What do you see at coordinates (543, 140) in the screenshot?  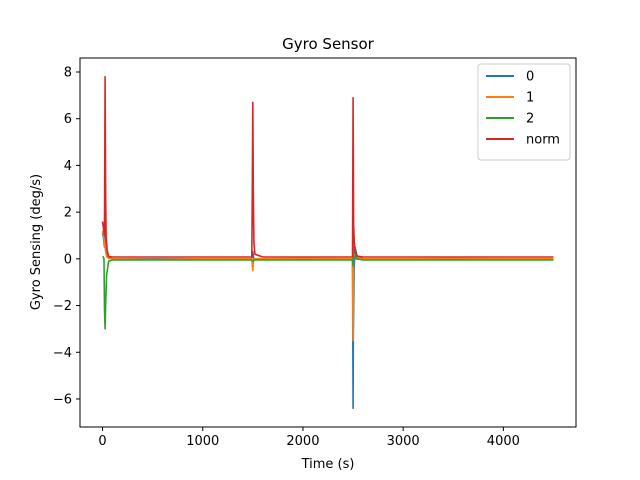 I see `legend-label: norm` at bounding box center [543, 140].